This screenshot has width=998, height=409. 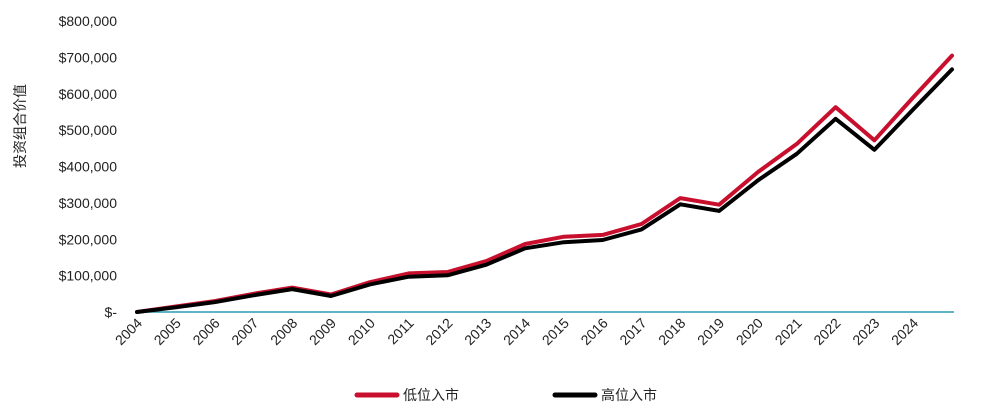 What do you see at coordinates (555, 331) in the screenshot?
I see `x-tick-label: 2015` at bounding box center [555, 331].